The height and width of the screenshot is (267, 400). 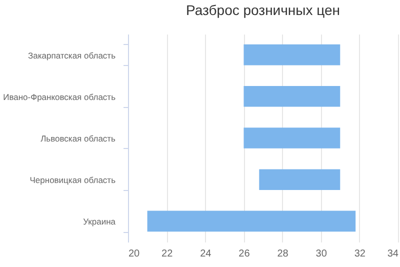 I want to click on y-tick-label: Львовская область, so click(x=78, y=139).